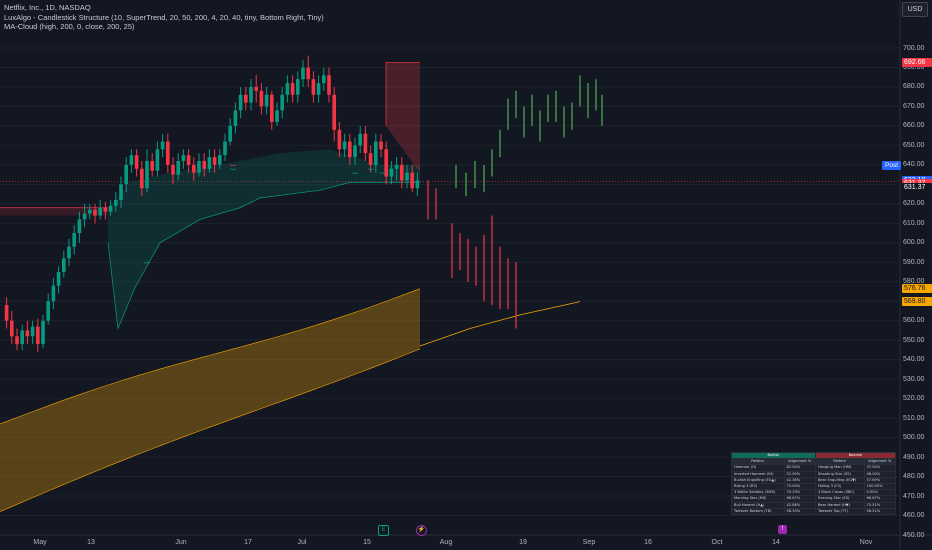 The image size is (932, 550). Describe the element at coordinates (914, 262) in the screenshot. I see `price-tick: 590.00` at that location.